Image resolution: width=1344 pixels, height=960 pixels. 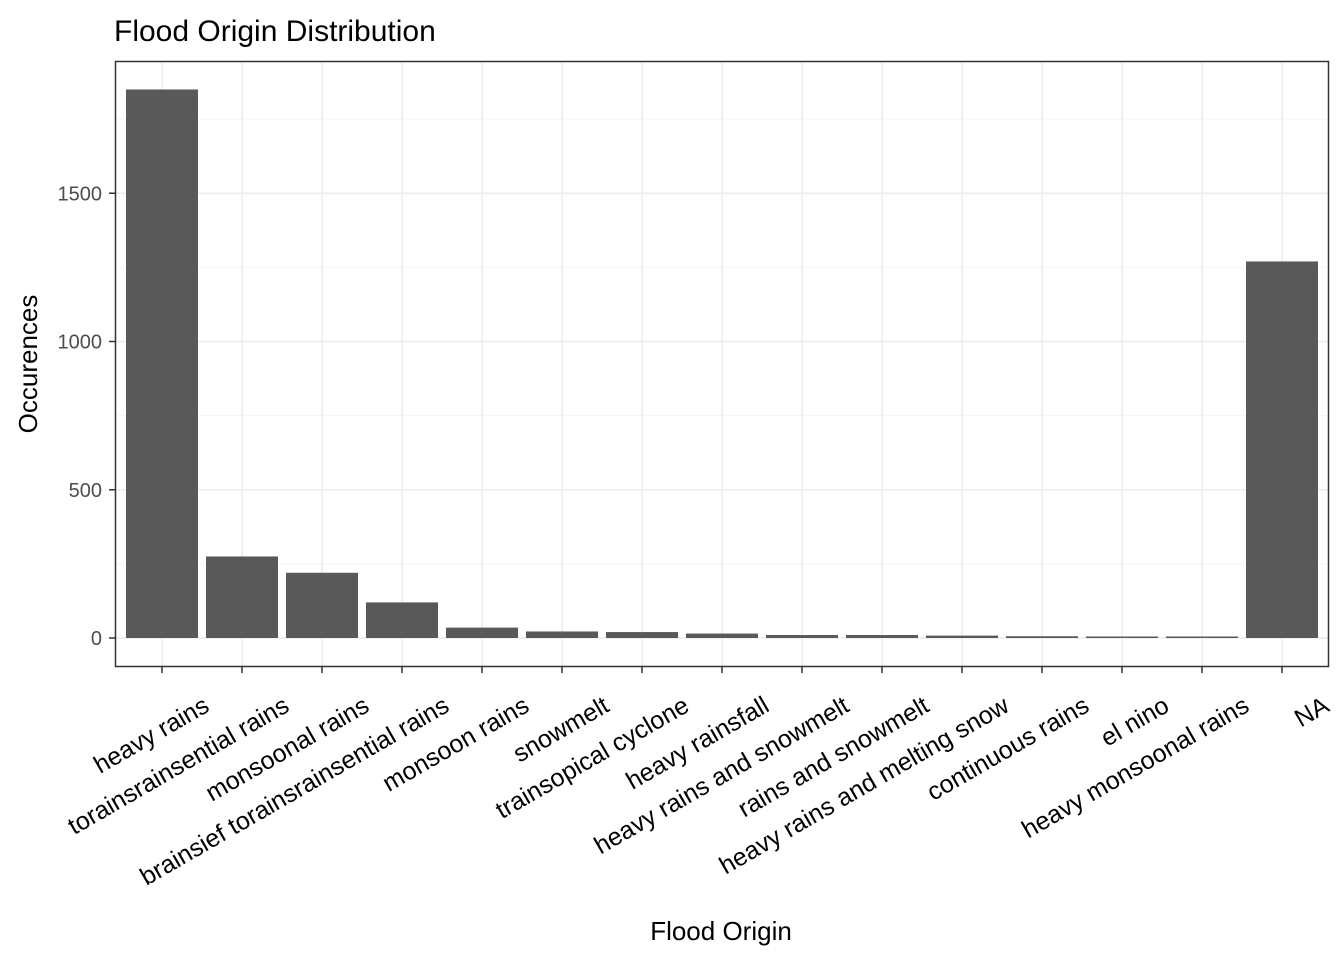 I want to click on y-axis: 0 500 1000 1500, so click(x=86, y=416).